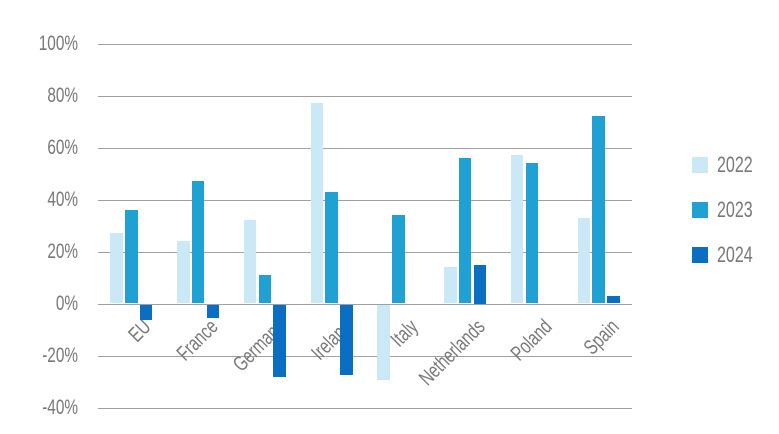  What do you see at coordinates (398, 259) in the screenshot?
I see `bar-italy-2023` at bounding box center [398, 259].